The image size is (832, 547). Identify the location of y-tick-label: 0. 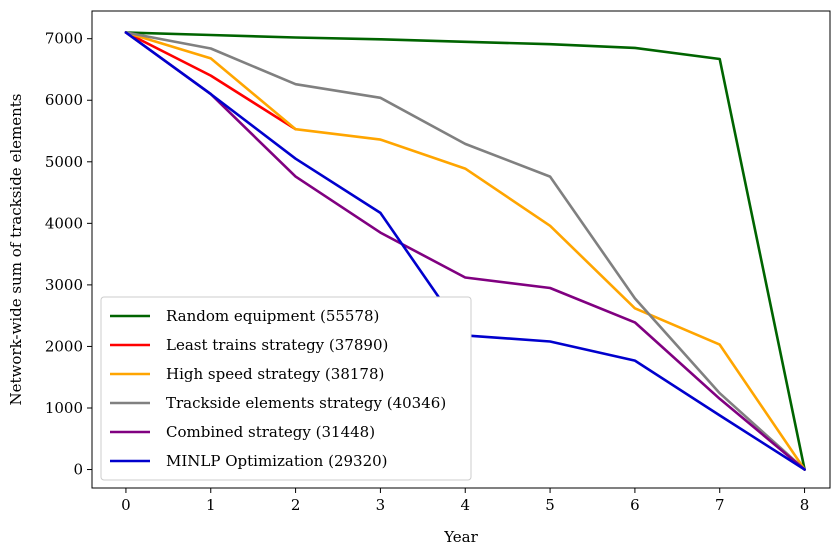
(78, 470).